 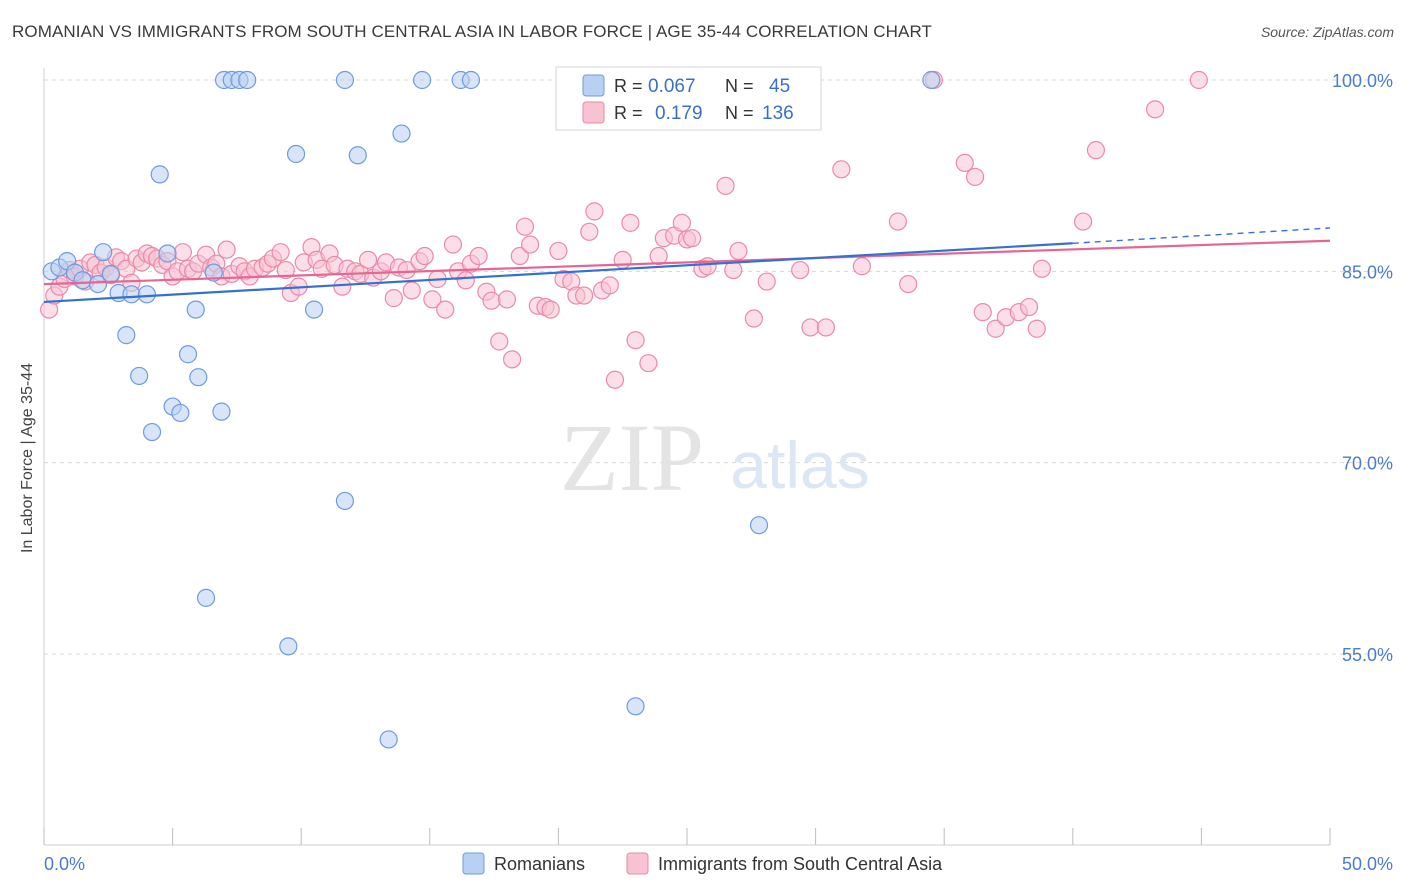 I want to click on stats-r-label-blue: R =, so click(x=628, y=86).